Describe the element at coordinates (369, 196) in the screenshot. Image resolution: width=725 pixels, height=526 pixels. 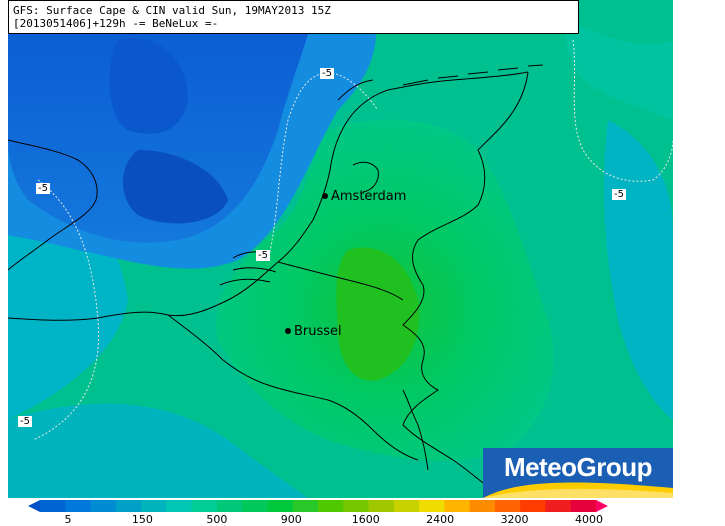
I see `city-label-amsterdam: Amsterdam` at that location.